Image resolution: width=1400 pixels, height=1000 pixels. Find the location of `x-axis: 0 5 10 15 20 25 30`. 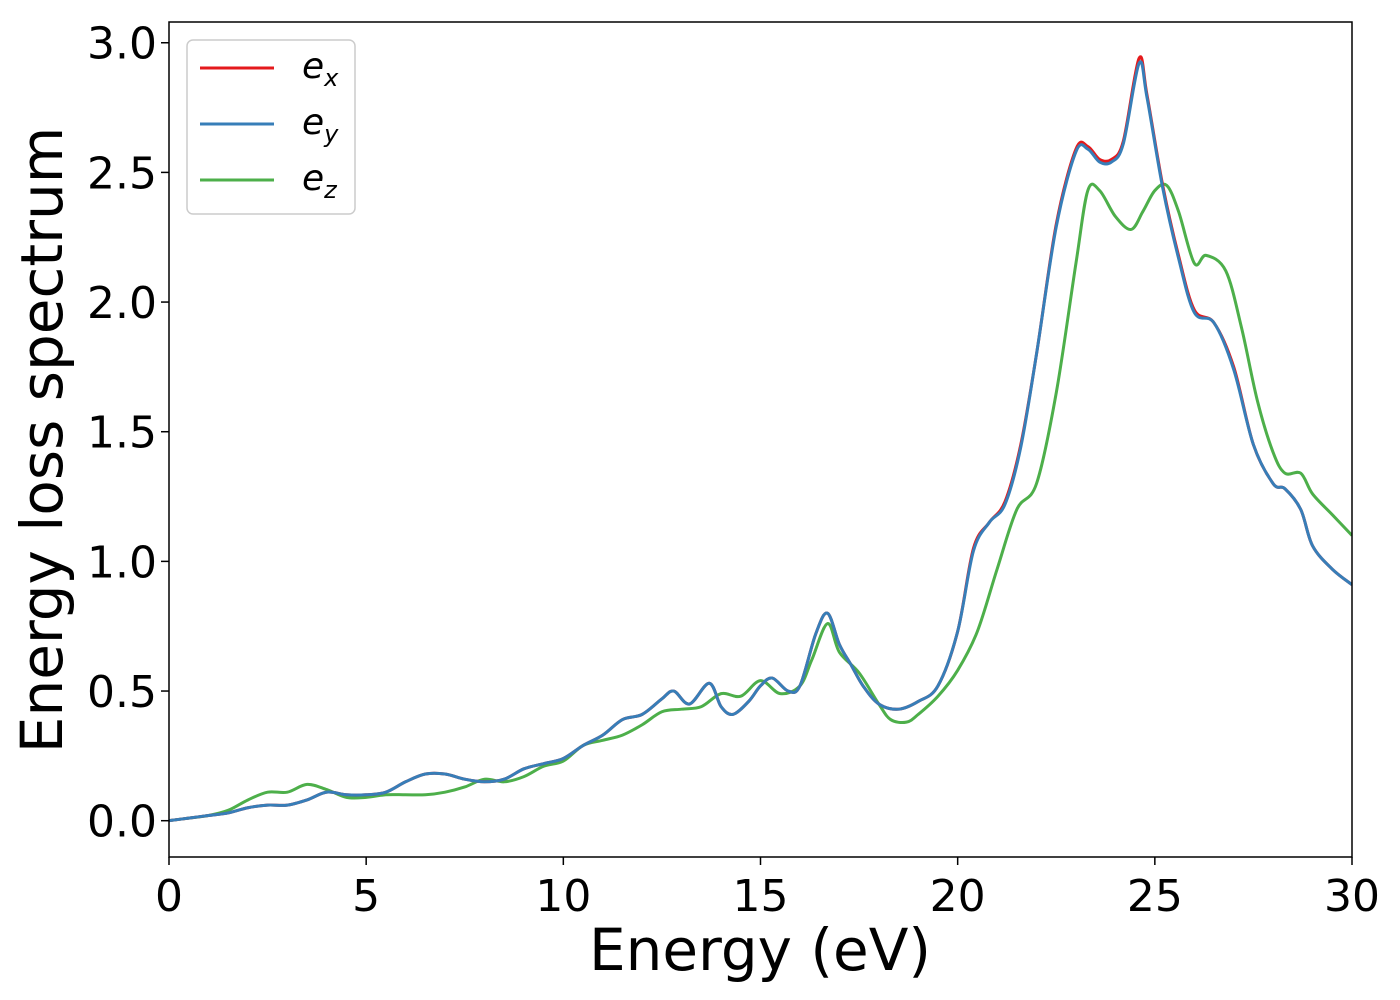

x-axis: 0 5 10 15 20 25 30 is located at coordinates (767, 889).